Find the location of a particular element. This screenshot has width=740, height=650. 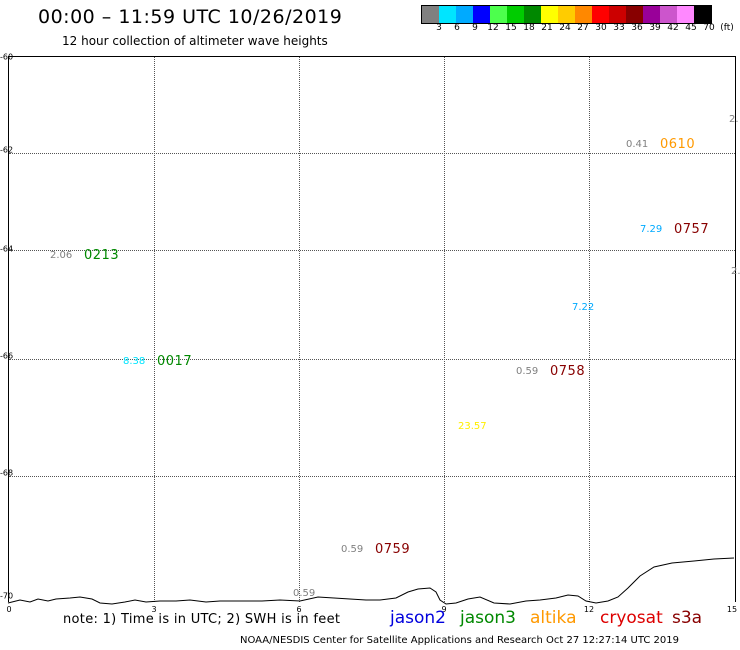

color-legend-label: 42 is located at coordinates (673, 28).